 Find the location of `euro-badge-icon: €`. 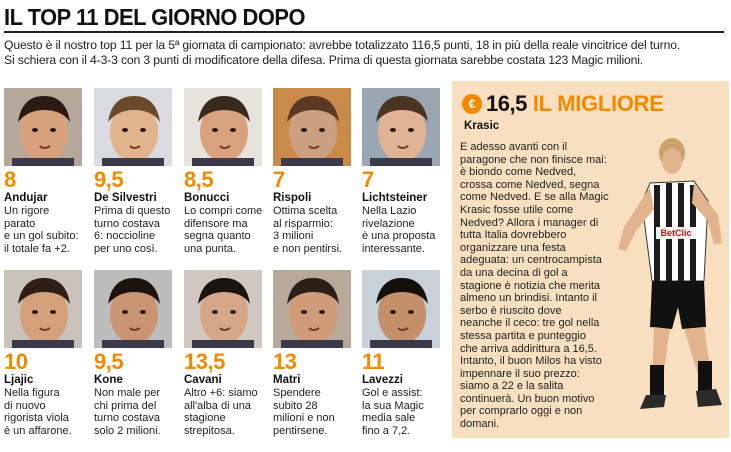

euro-badge-icon: € is located at coordinates (472, 104).